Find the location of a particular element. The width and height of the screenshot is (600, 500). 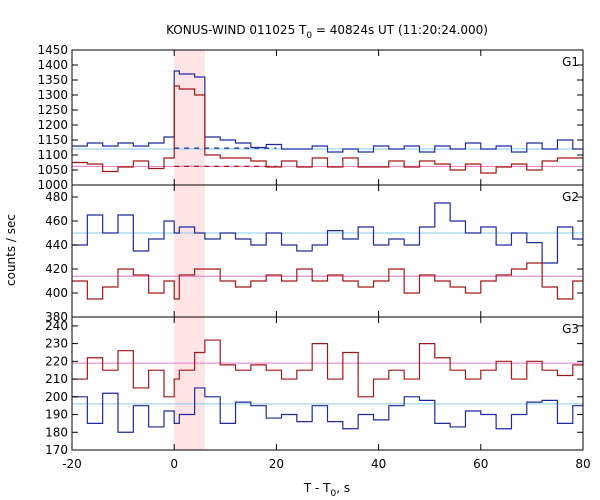

series-g2-red is located at coordinates (327, 281).